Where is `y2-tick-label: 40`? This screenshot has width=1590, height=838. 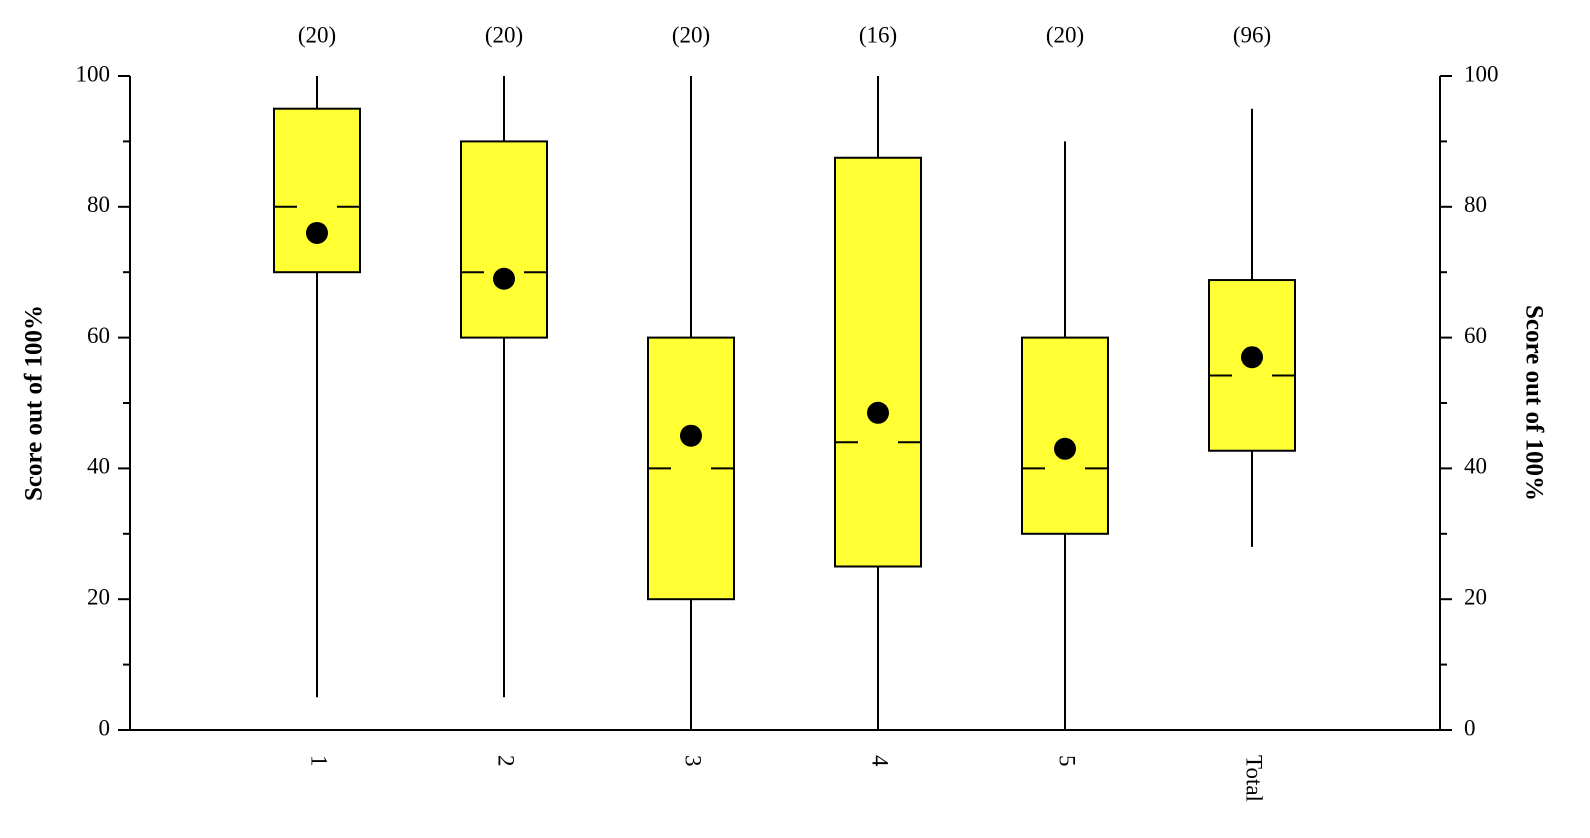 y2-tick-label: 40 is located at coordinates (1475, 466).